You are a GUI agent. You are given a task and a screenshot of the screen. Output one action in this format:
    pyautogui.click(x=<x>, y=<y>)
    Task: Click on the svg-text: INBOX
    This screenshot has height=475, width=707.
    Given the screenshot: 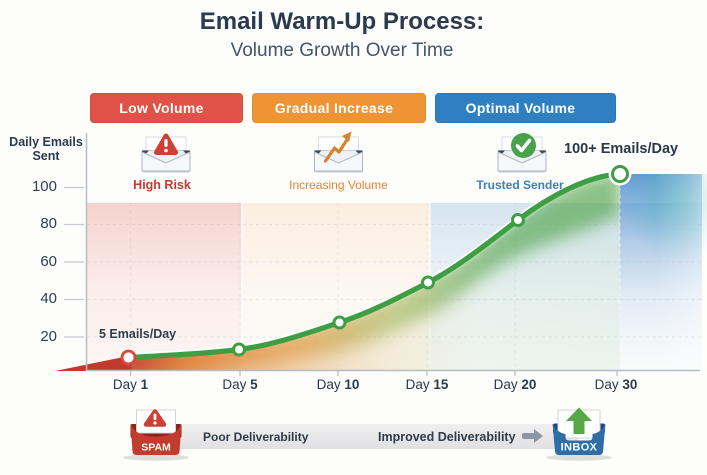 What is the action you would take?
    pyautogui.click(x=579, y=448)
    